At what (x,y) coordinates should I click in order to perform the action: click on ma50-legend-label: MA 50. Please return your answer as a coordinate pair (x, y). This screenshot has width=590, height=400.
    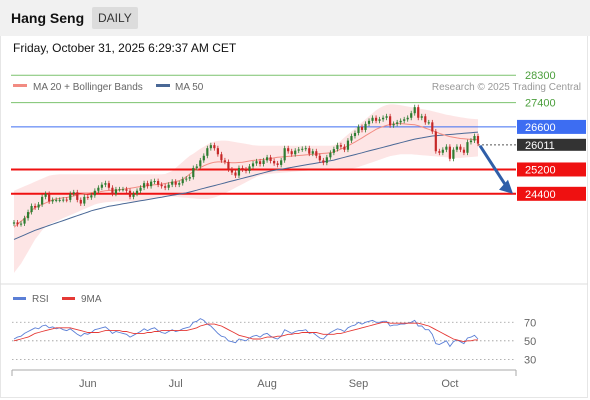
    Looking at the image, I should click on (189, 87).